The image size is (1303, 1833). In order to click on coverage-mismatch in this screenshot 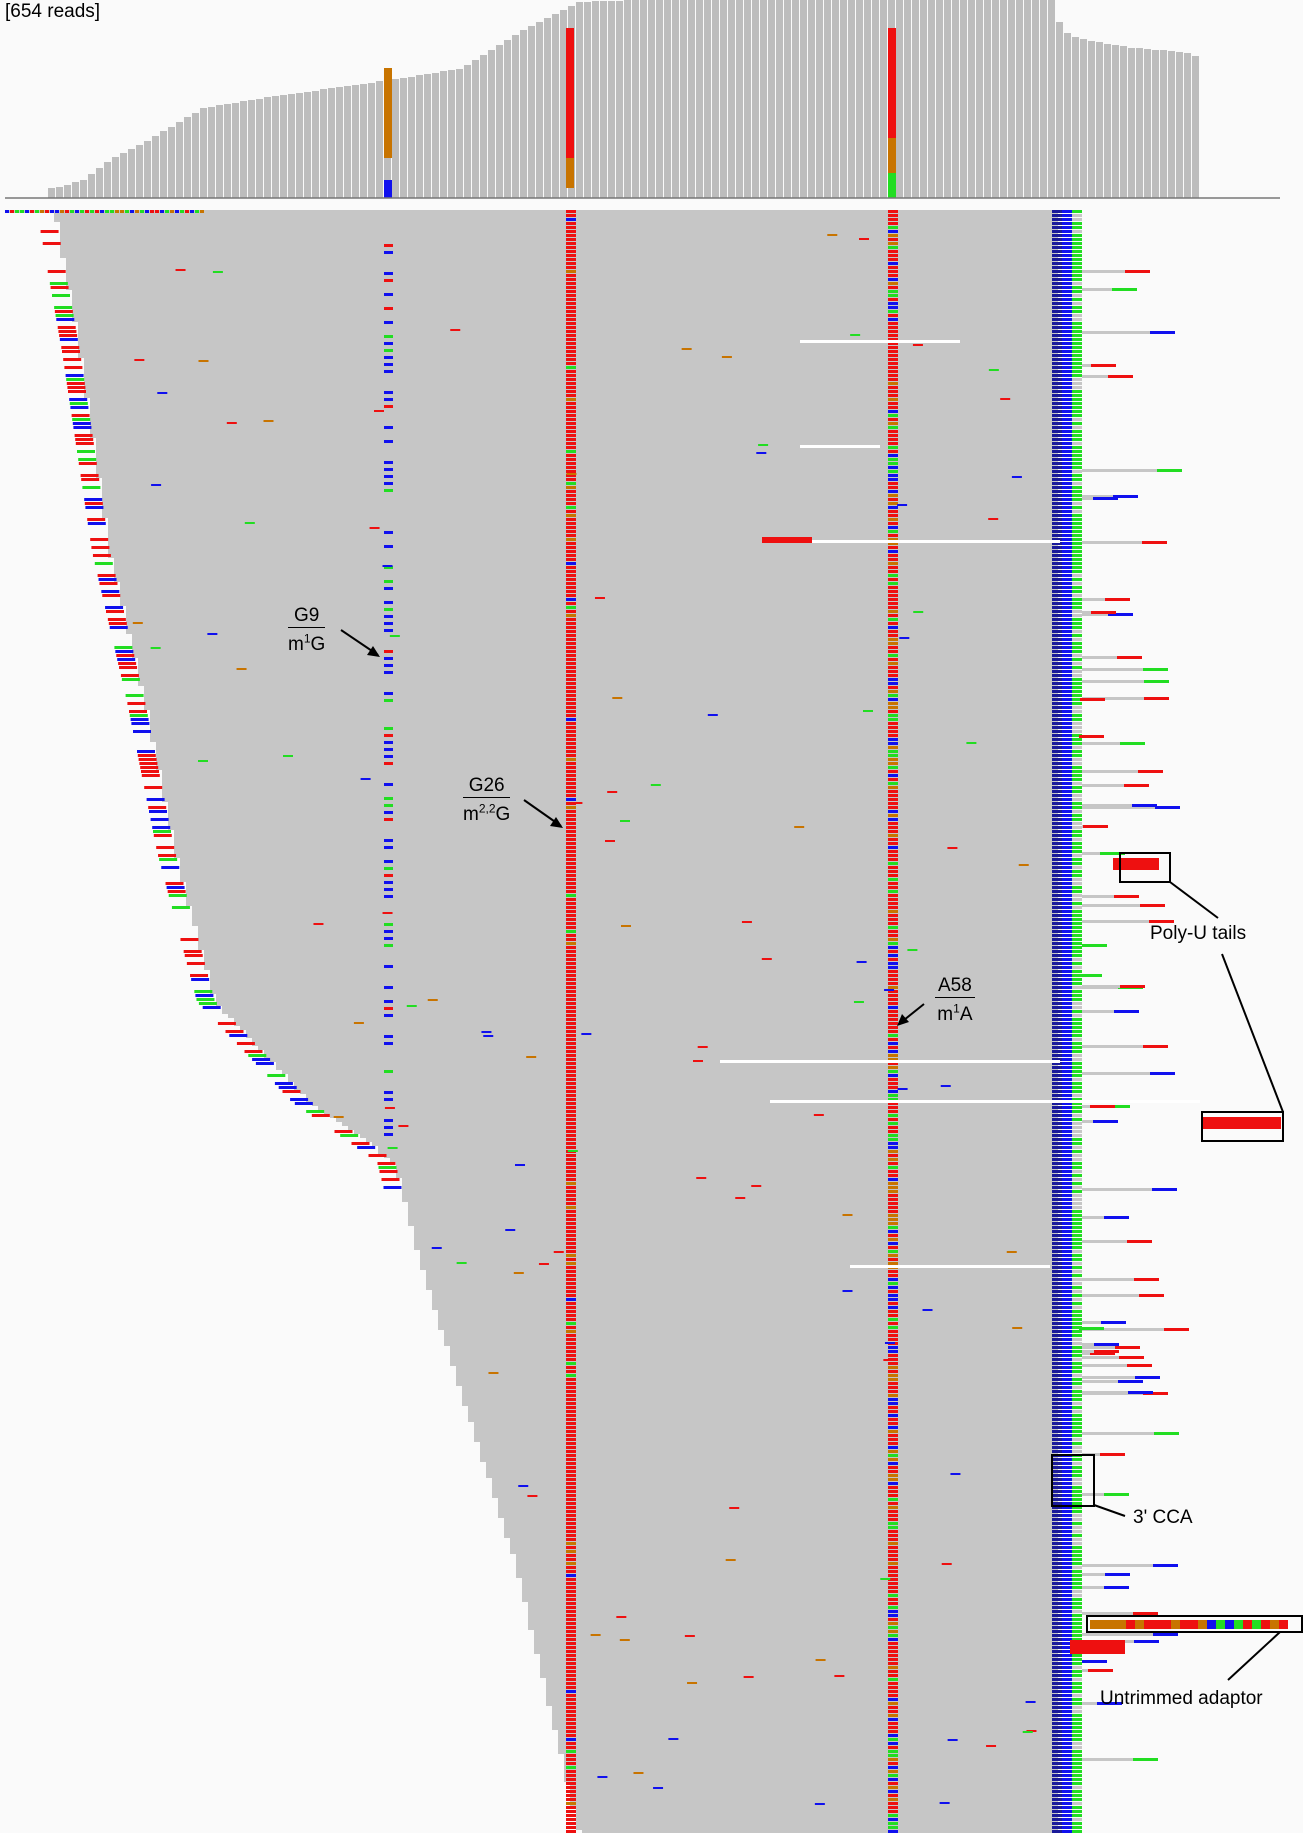, I will do `click(892, 158)`.